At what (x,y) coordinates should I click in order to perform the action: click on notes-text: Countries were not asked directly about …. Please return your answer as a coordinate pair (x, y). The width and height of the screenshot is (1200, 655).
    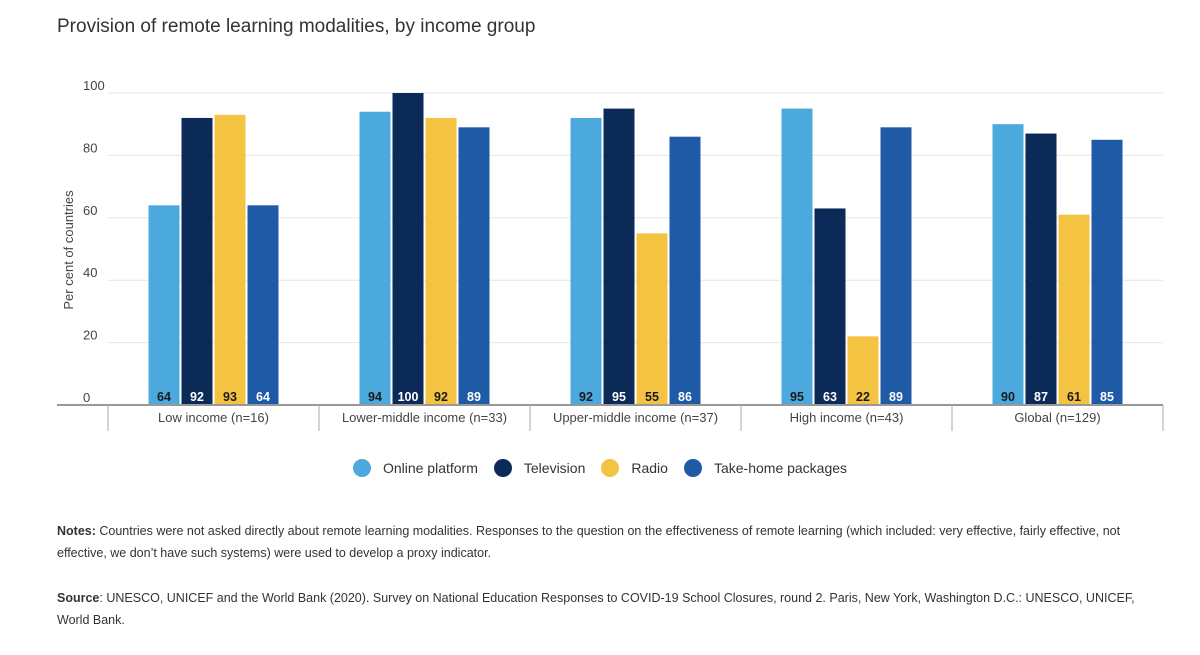
    Looking at the image, I should click on (589, 542).